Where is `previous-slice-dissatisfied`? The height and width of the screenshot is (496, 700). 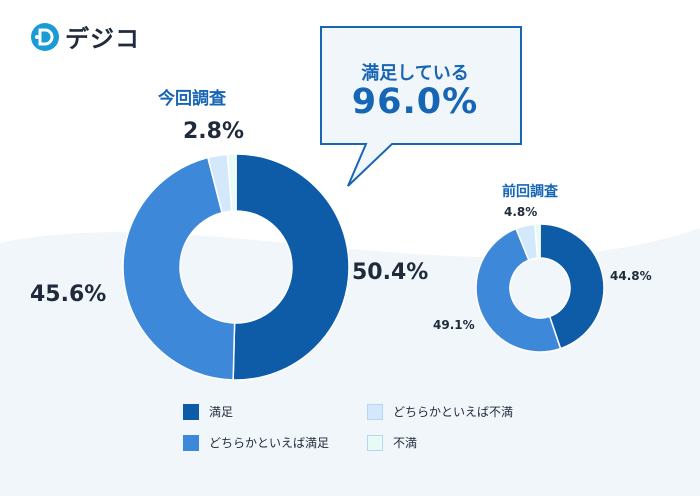 previous-slice-dissatisfied is located at coordinates (537, 241).